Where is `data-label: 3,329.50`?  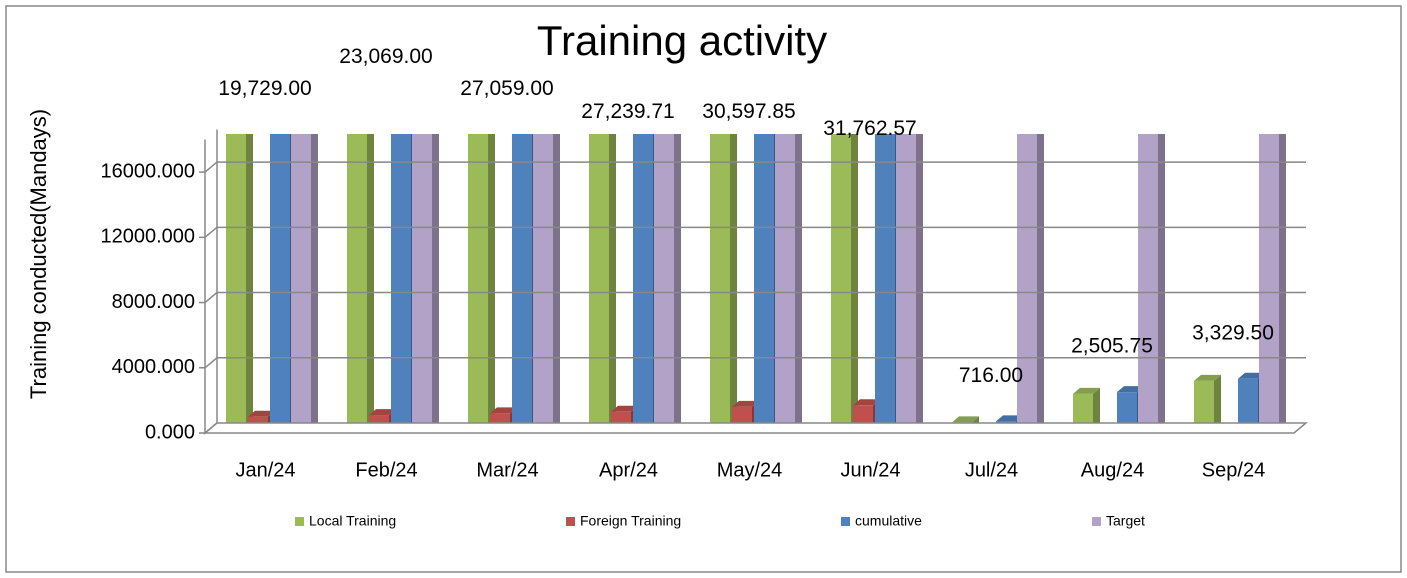 data-label: 3,329.50 is located at coordinates (1233, 332).